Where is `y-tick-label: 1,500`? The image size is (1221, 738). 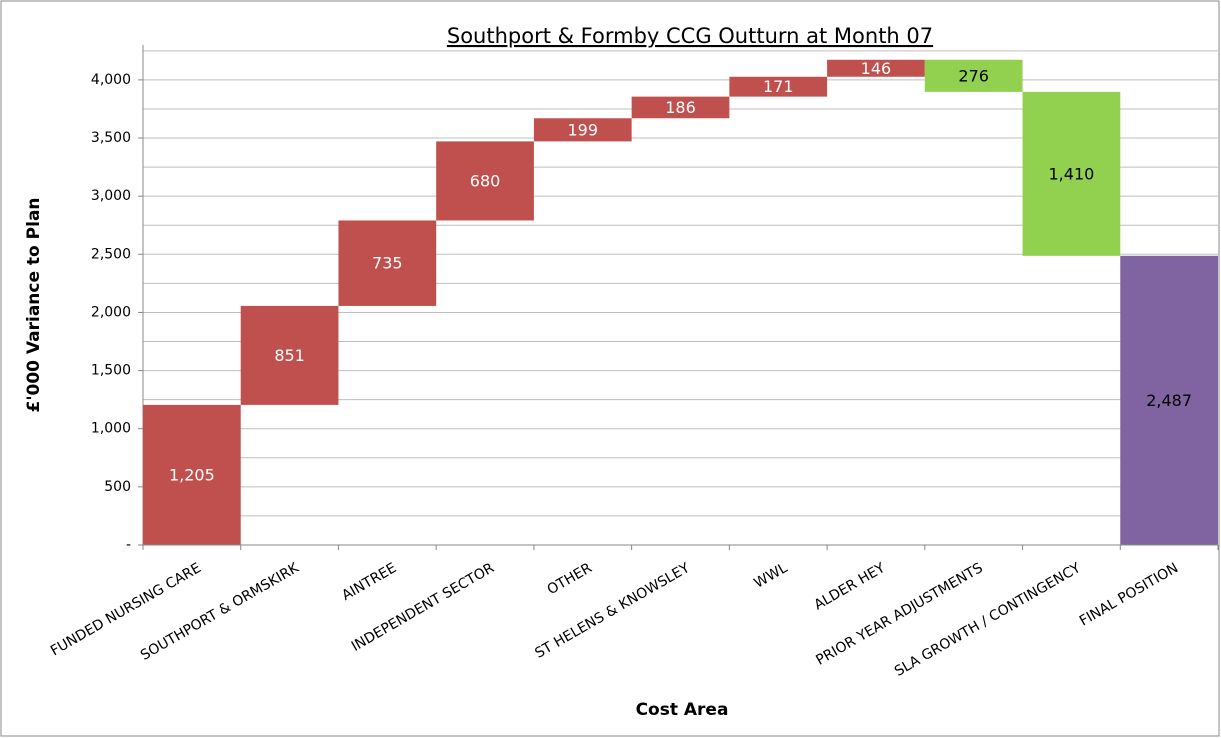
y-tick-label: 1,500 is located at coordinates (111, 371).